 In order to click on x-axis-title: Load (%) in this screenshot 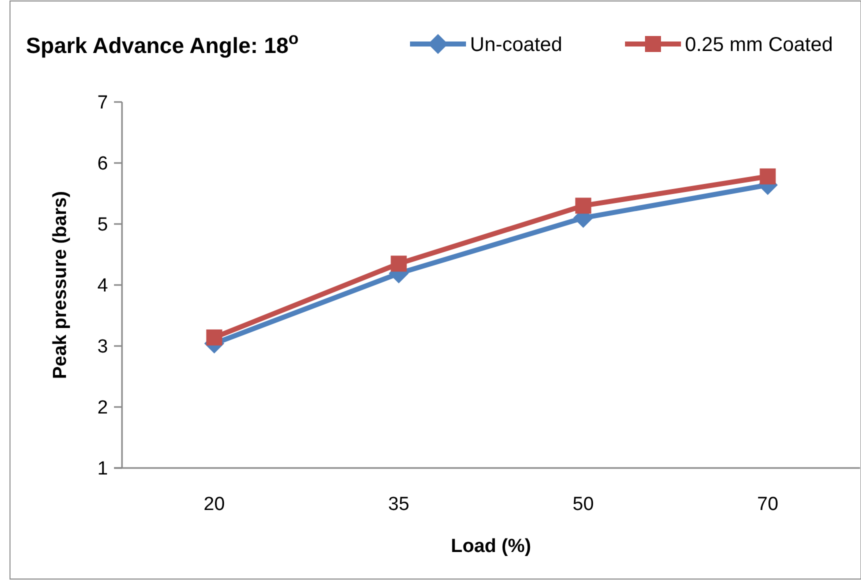, I will do `click(491, 546)`.